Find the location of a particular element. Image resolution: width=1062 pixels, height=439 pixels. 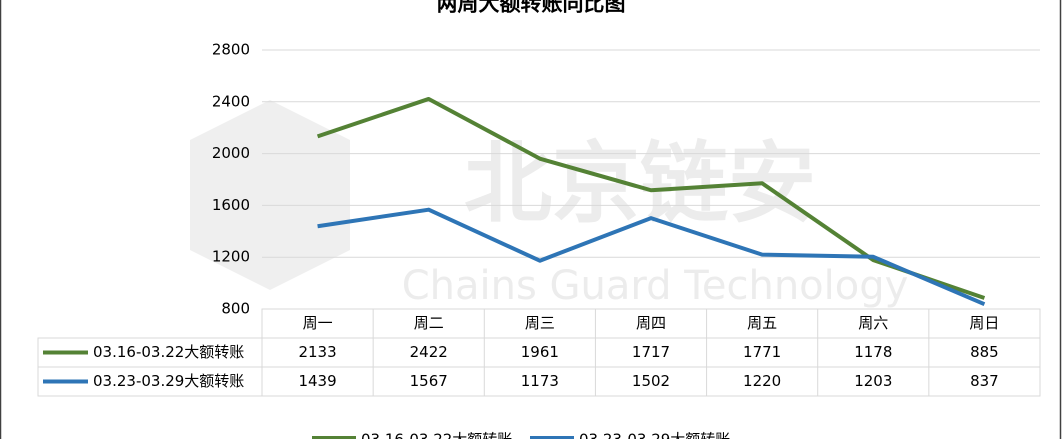

table-value: 1178 is located at coordinates (873, 352).